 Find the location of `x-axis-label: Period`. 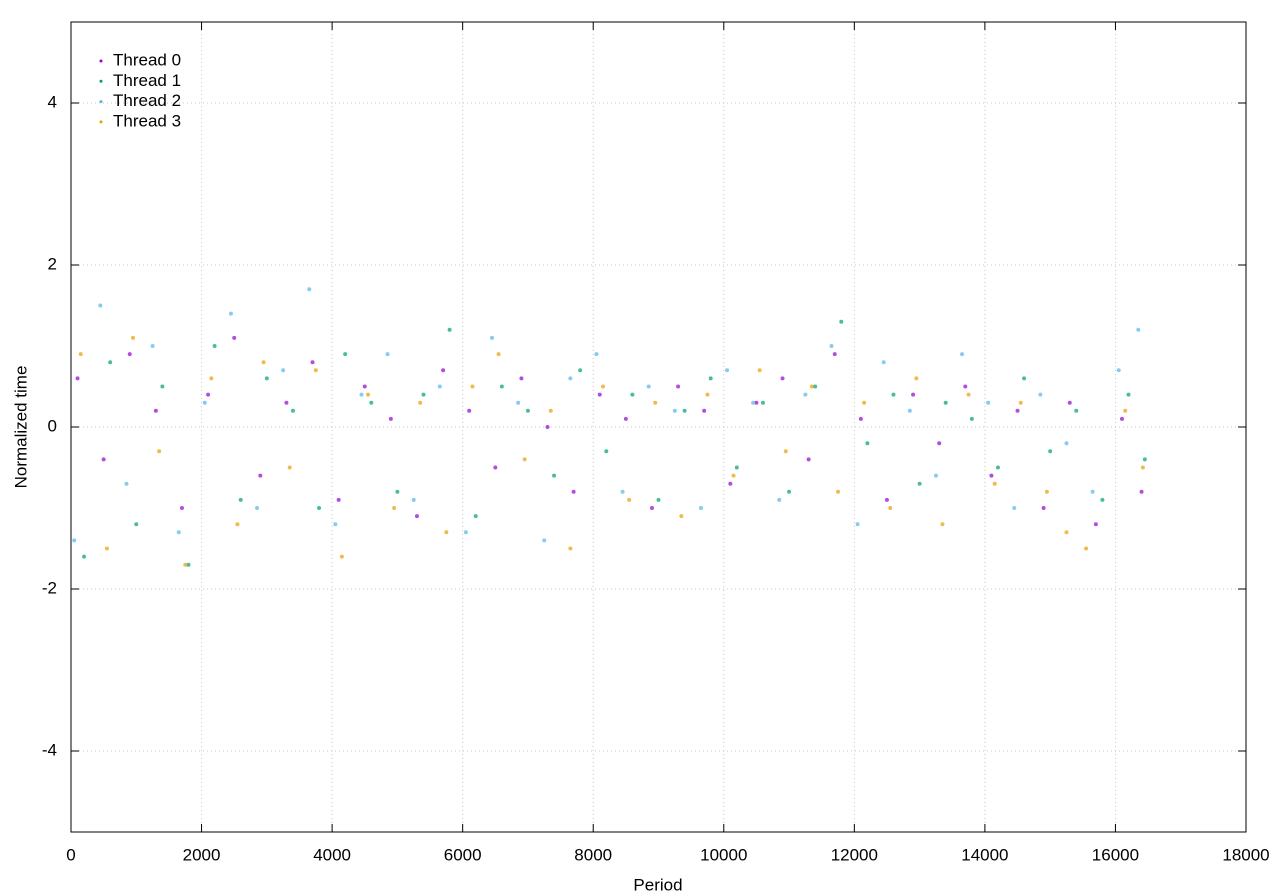

x-axis-label: Period is located at coordinates (657, 884).